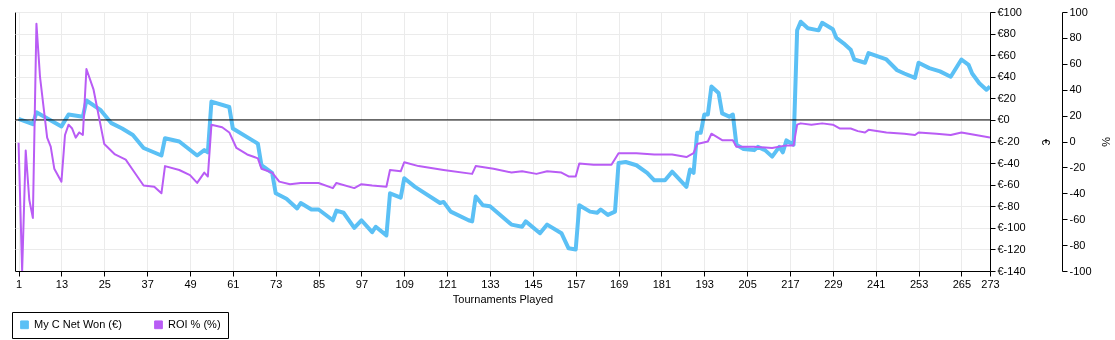  I want to click on y2-tick-label: 60, so click(1075, 63).